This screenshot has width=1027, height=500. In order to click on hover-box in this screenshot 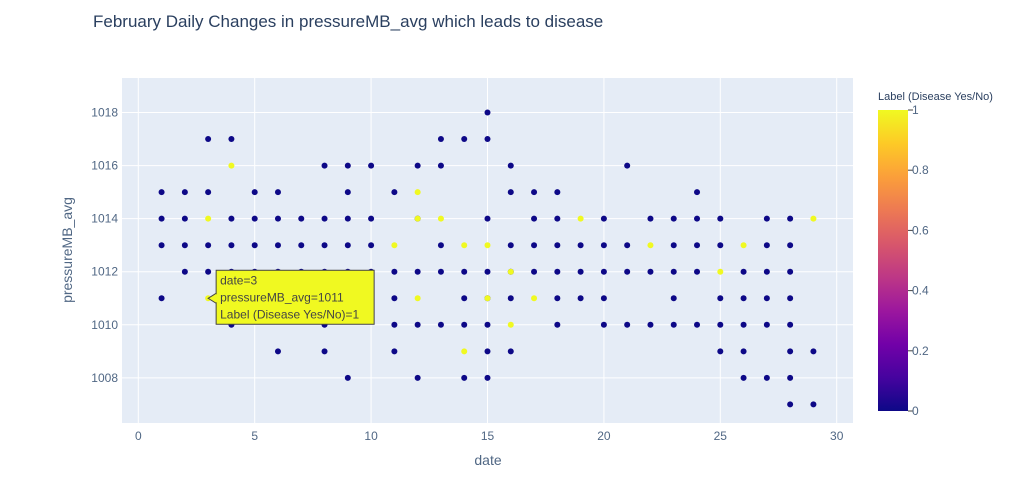, I will do `click(295, 297)`.